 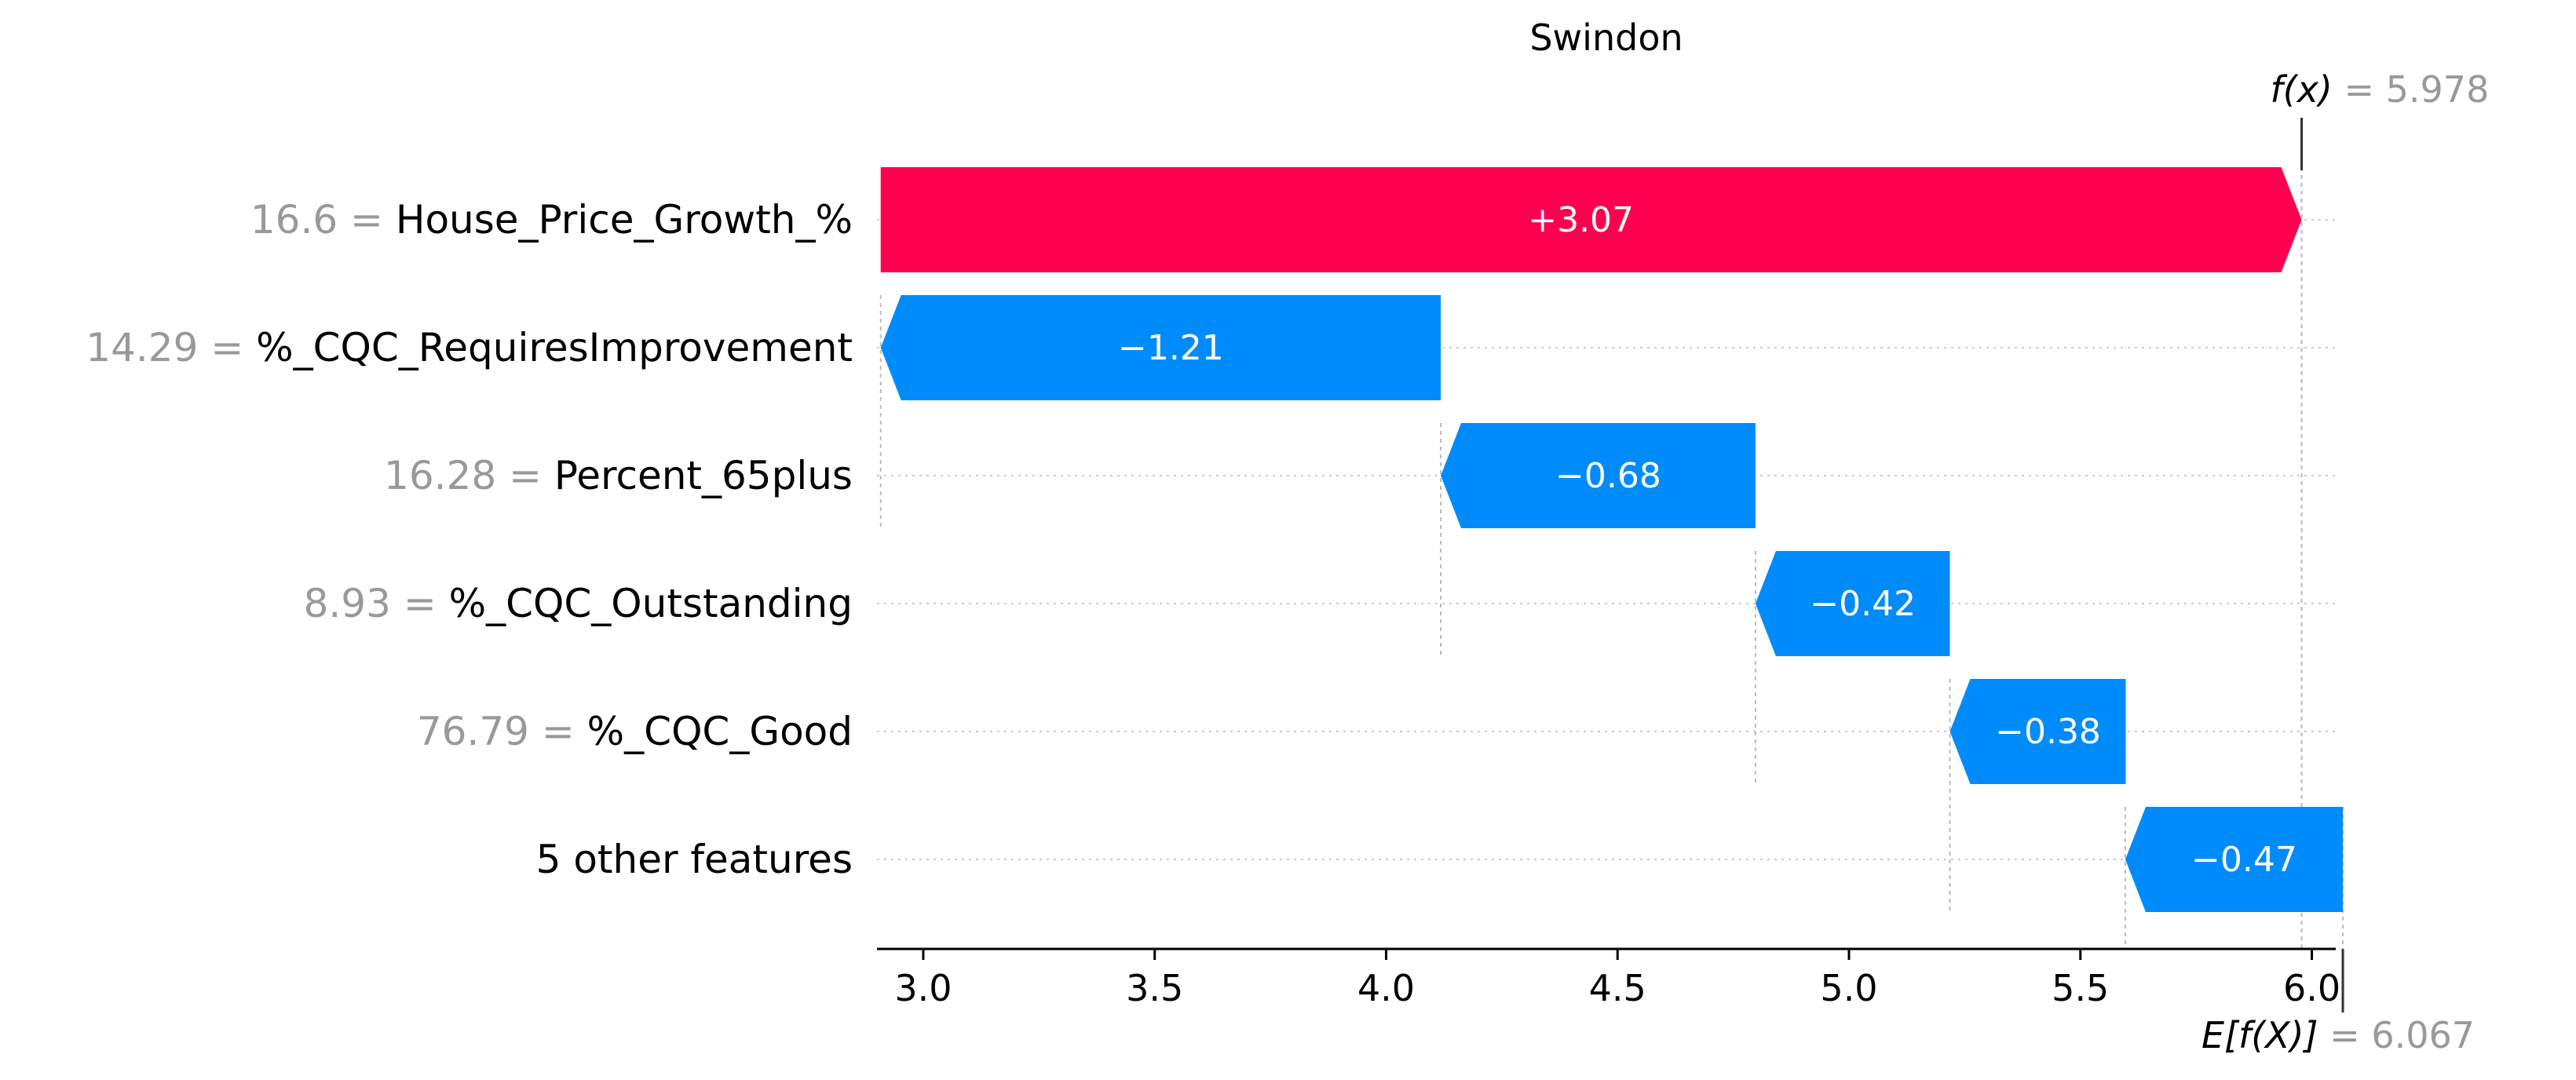 I want to click on feature-value: 76.79 =, so click(x=502, y=731).